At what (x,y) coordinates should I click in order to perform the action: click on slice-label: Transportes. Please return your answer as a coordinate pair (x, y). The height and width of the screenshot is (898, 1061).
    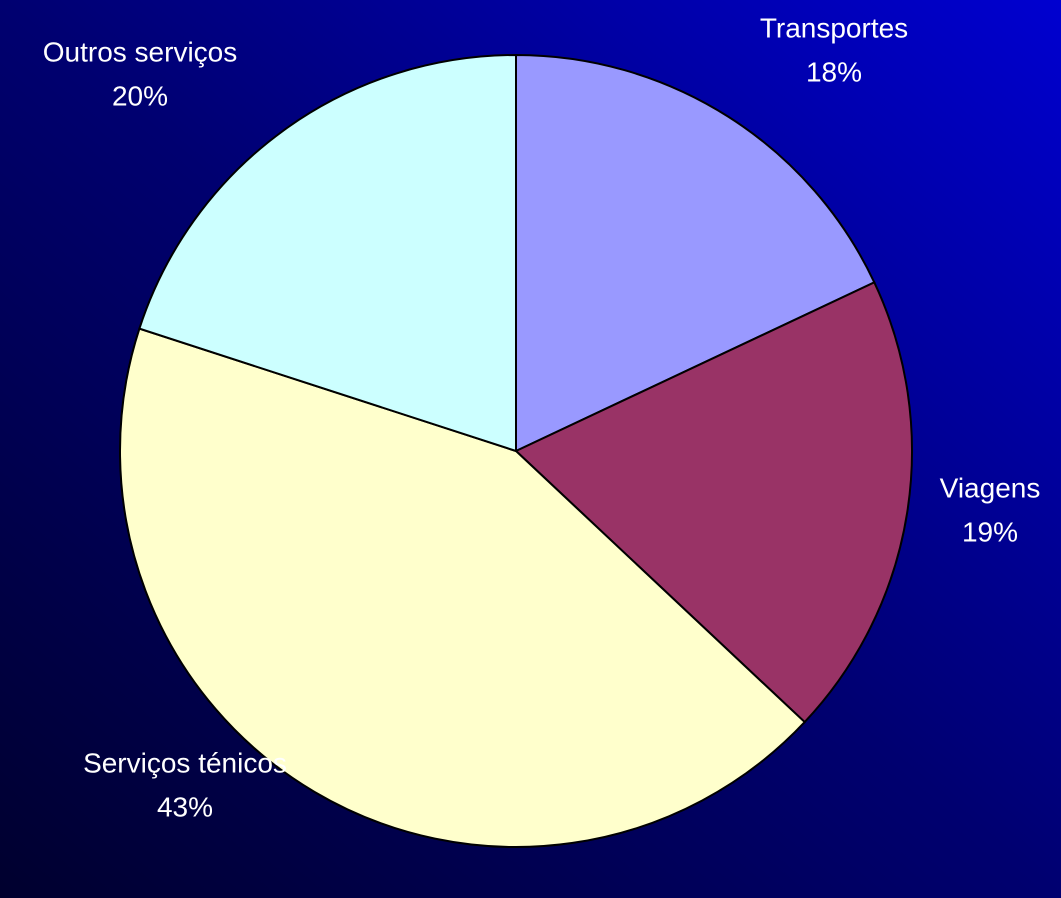
    Looking at the image, I should click on (834, 27).